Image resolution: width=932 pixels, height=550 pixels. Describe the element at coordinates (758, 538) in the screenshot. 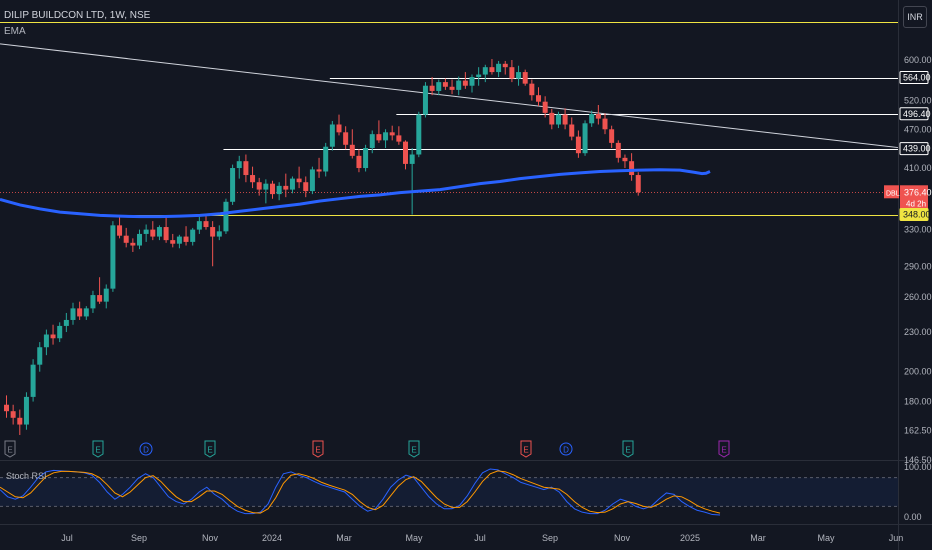

I see `time-axis-label: Mar` at that location.